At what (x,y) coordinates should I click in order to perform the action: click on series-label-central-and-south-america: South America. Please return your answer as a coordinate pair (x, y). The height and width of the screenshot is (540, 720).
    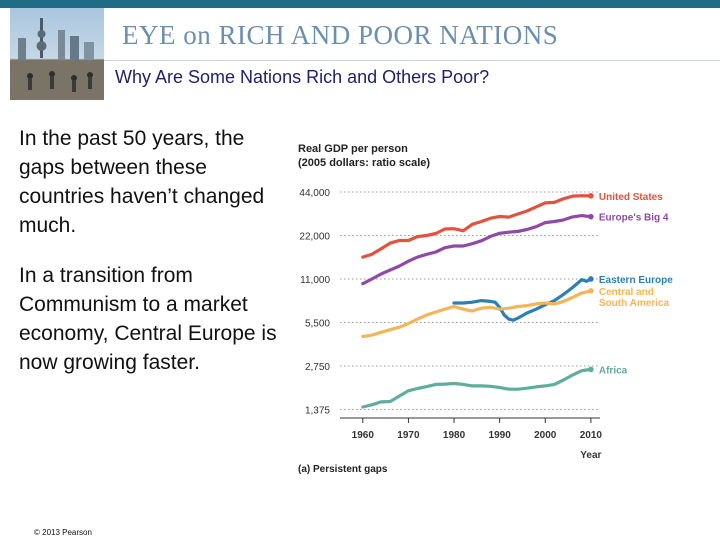
    Looking at the image, I should click on (634, 303).